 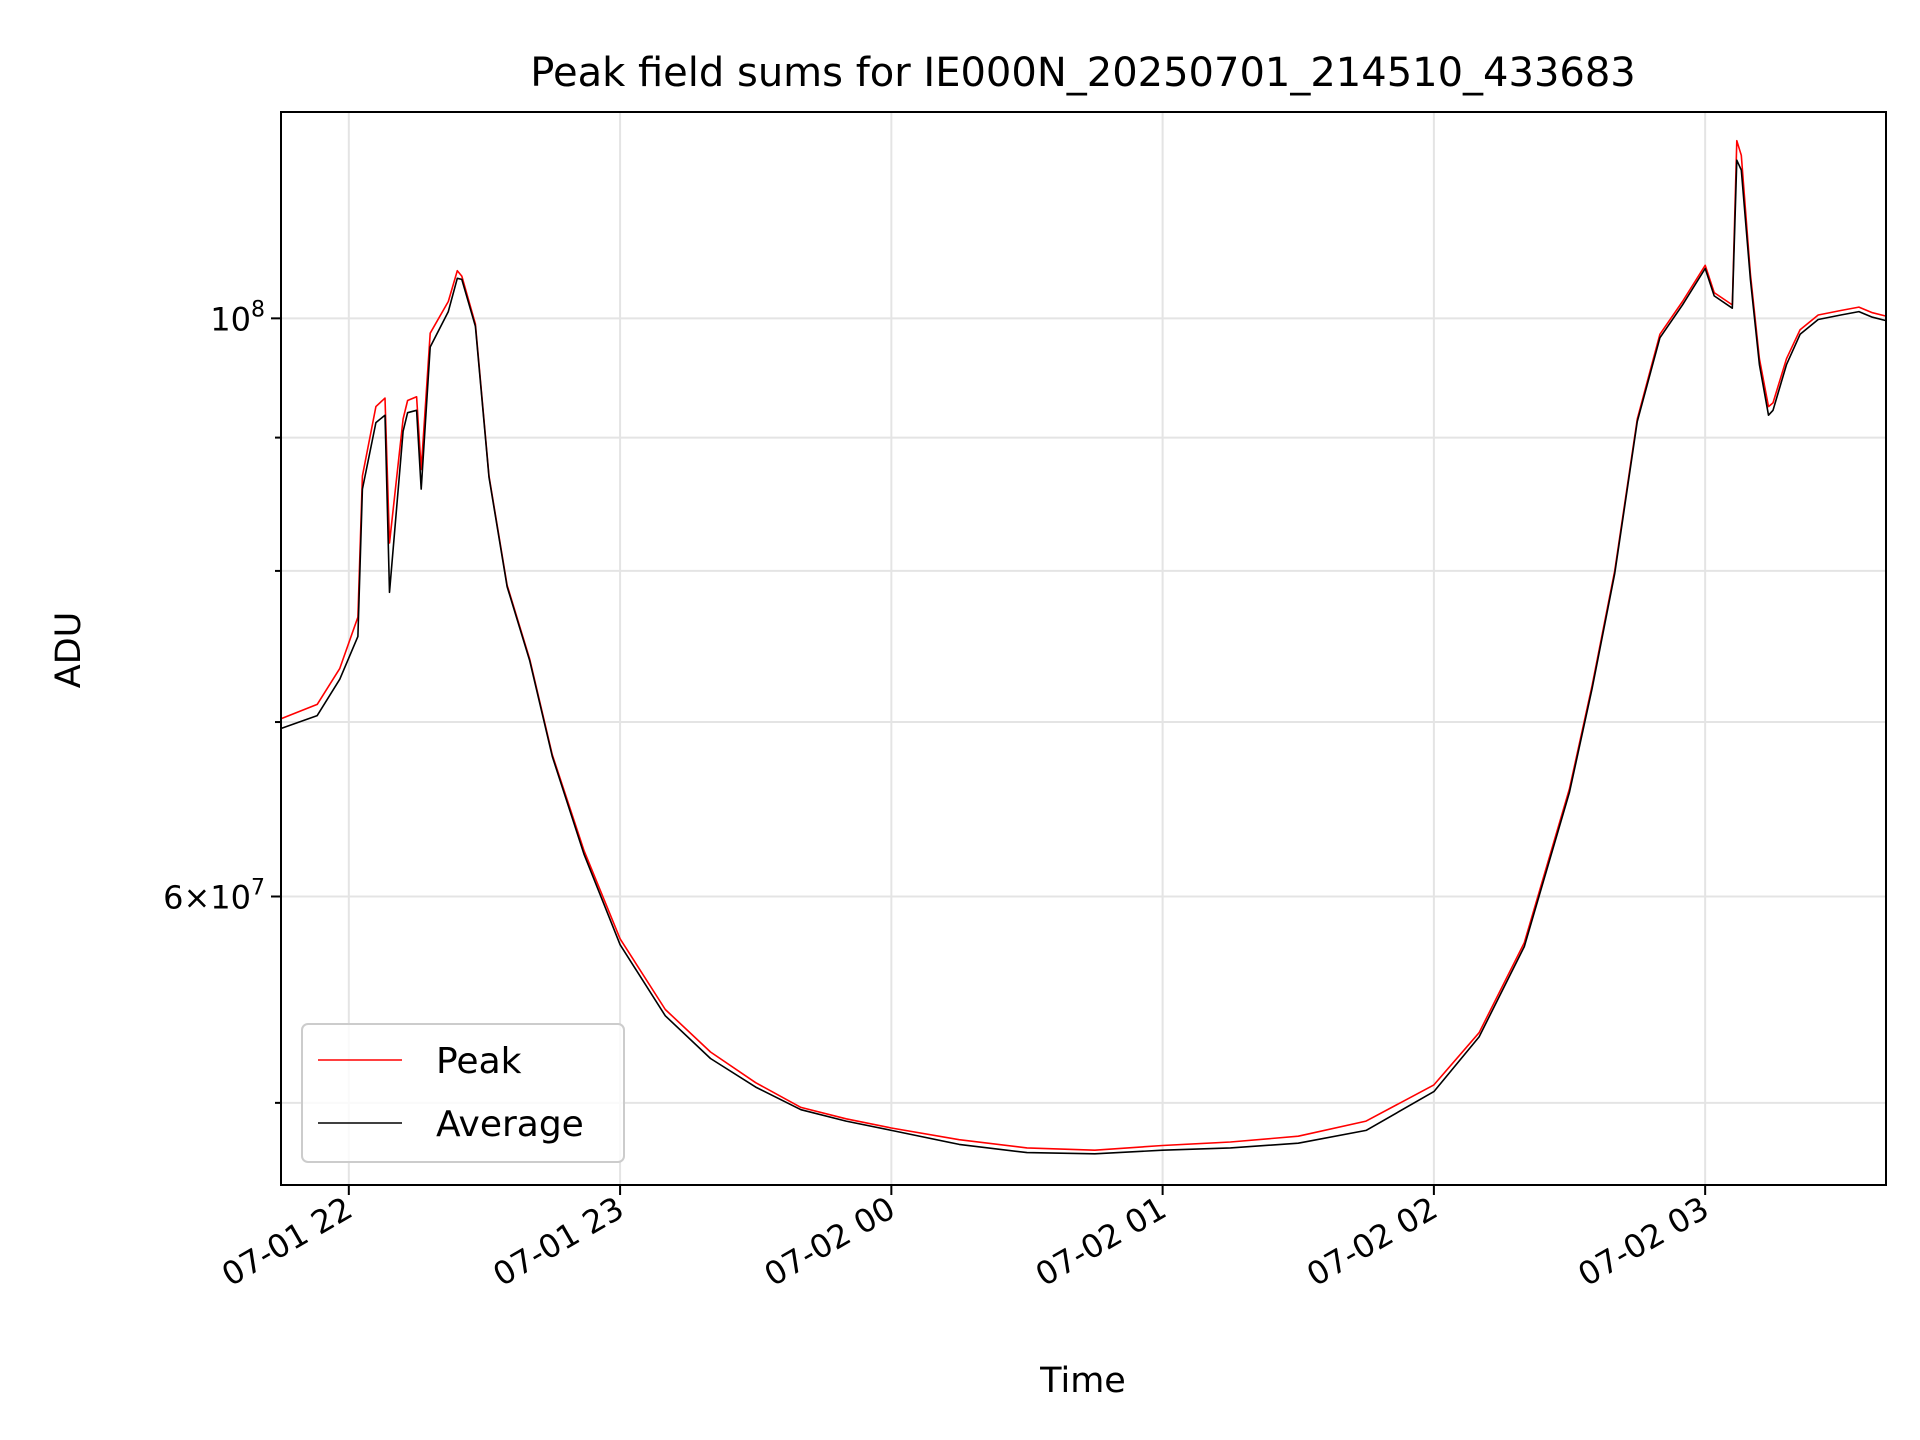 I want to click on y-tick-label-base: 6×10, so click(x=207, y=898).